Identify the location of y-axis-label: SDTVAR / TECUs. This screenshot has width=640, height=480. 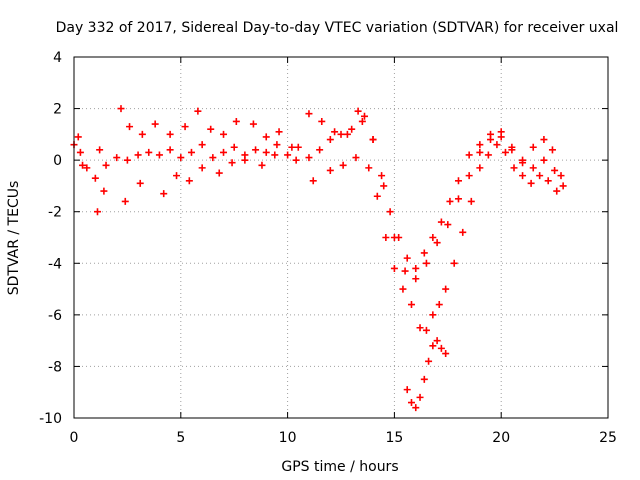
(14, 238).